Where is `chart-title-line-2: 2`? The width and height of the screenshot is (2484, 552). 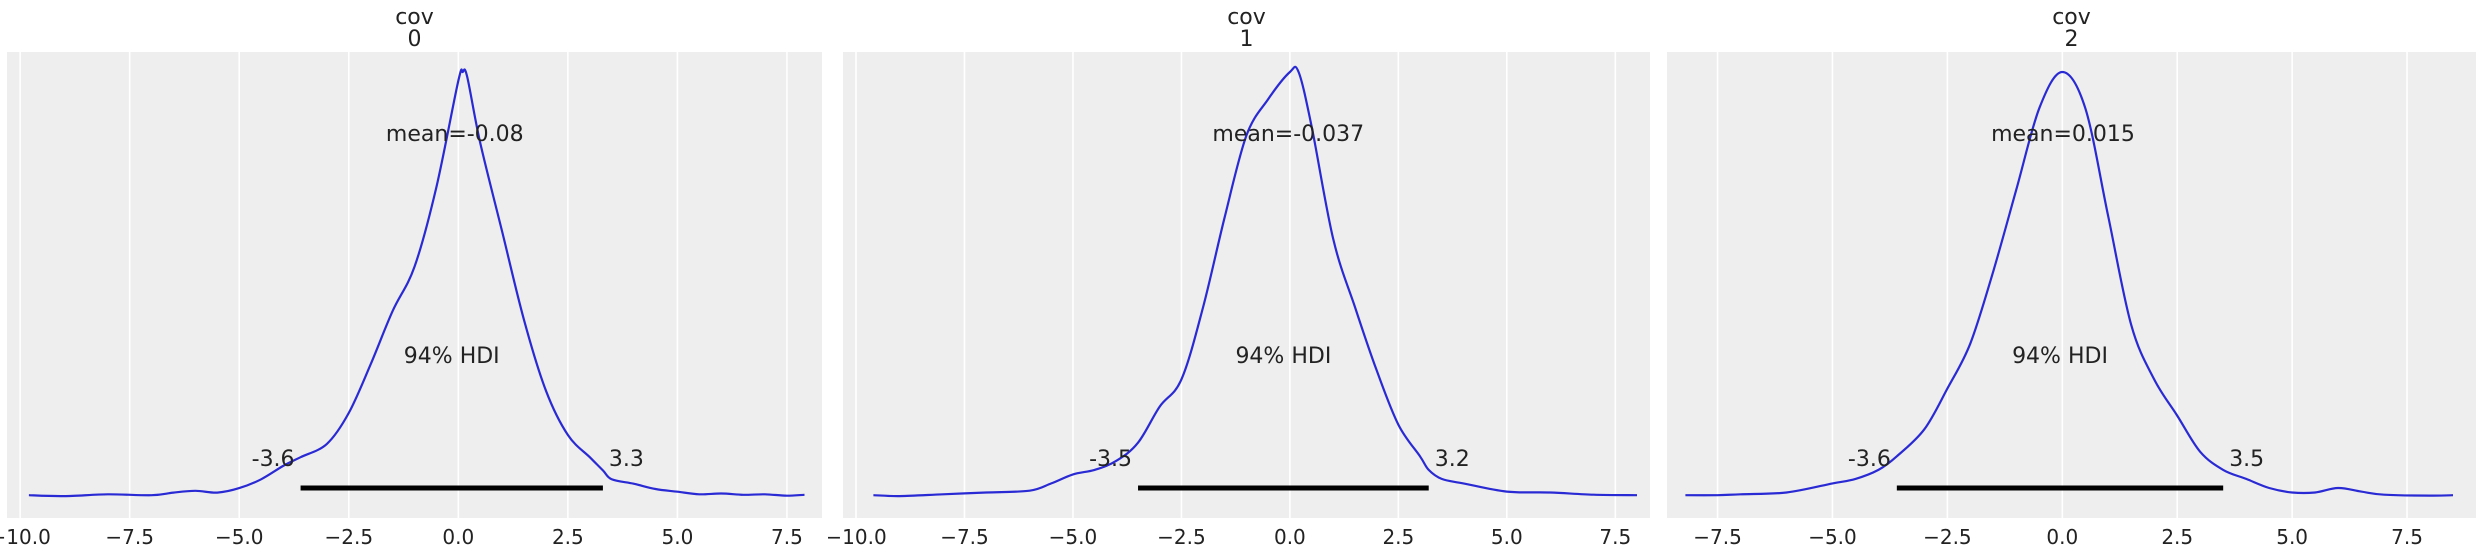
chart-title-line-2: 2 is located at coordinates (2072, 39).